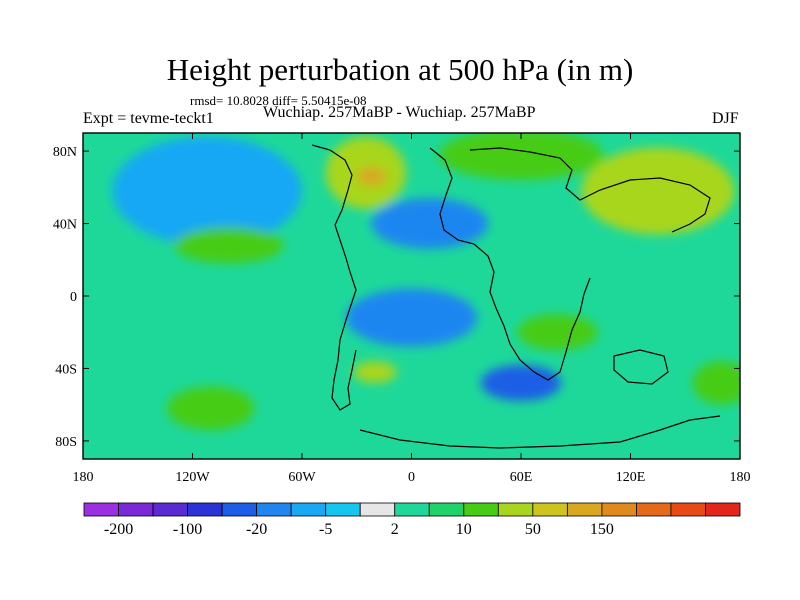 This screenshot has width=800, height=600. Describe the element at coordinates (229, 245) in the screenshot. I see `feature-tropical-pacific-high` at that location.